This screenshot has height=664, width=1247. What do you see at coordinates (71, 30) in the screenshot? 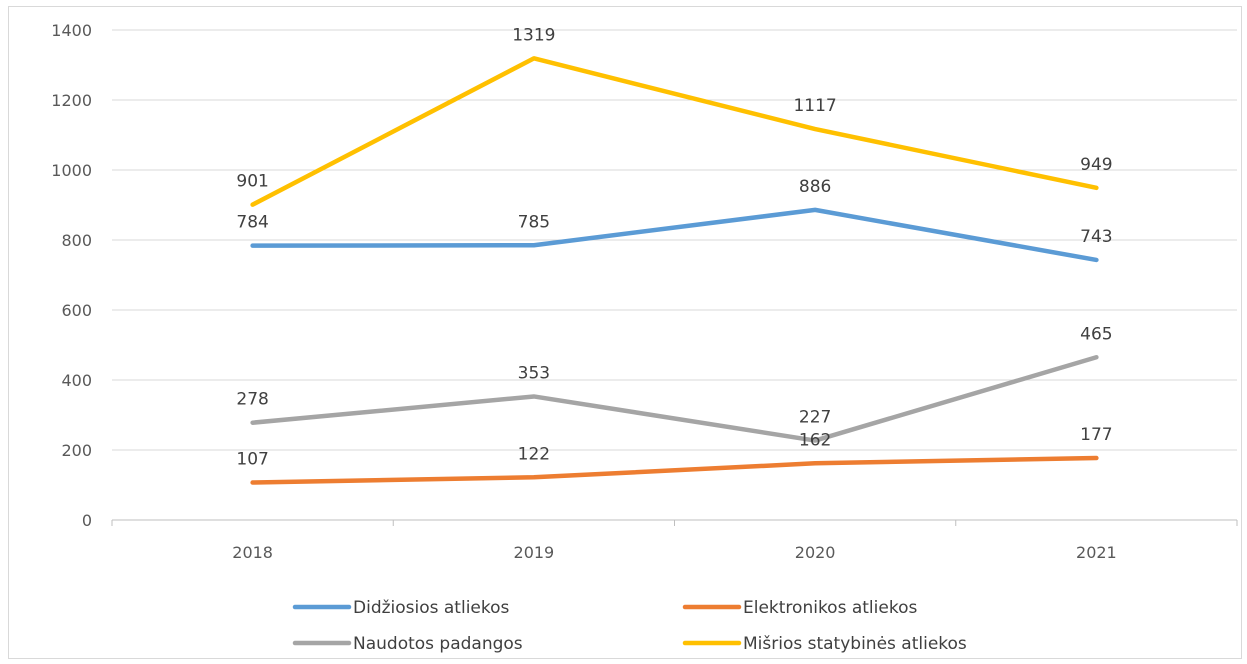
I see `y-tick-label: 1400` at bounding box center [71, 30].